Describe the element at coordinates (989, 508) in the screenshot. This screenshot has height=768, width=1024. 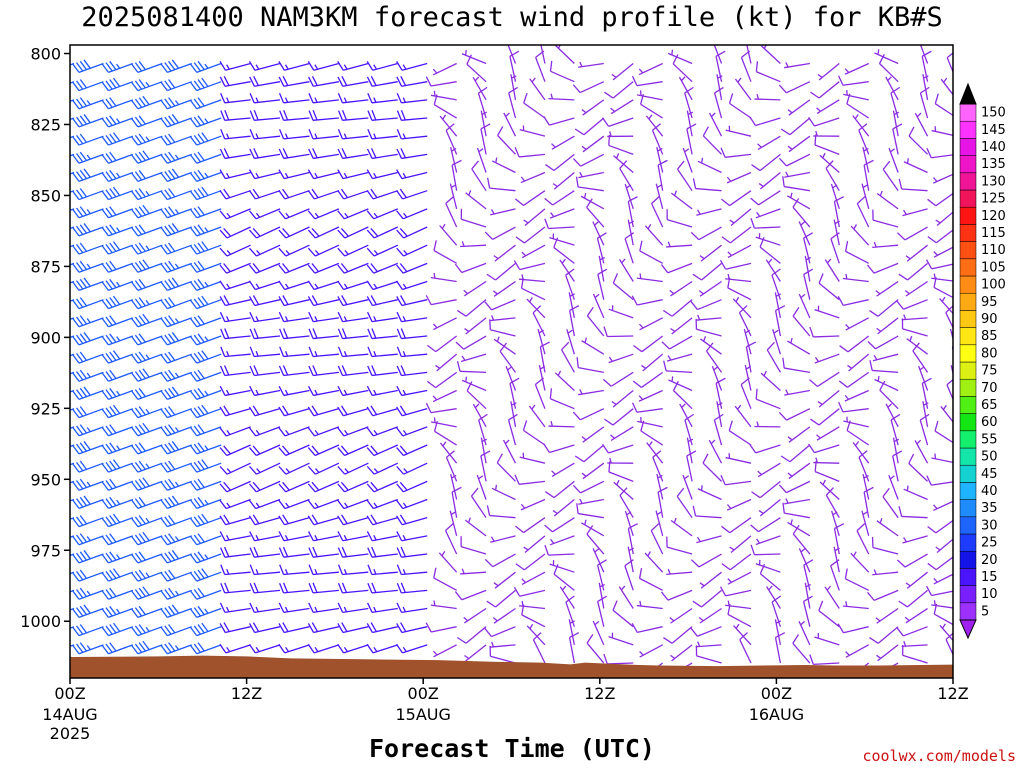
I see `colorbar-label: 35` at that location.